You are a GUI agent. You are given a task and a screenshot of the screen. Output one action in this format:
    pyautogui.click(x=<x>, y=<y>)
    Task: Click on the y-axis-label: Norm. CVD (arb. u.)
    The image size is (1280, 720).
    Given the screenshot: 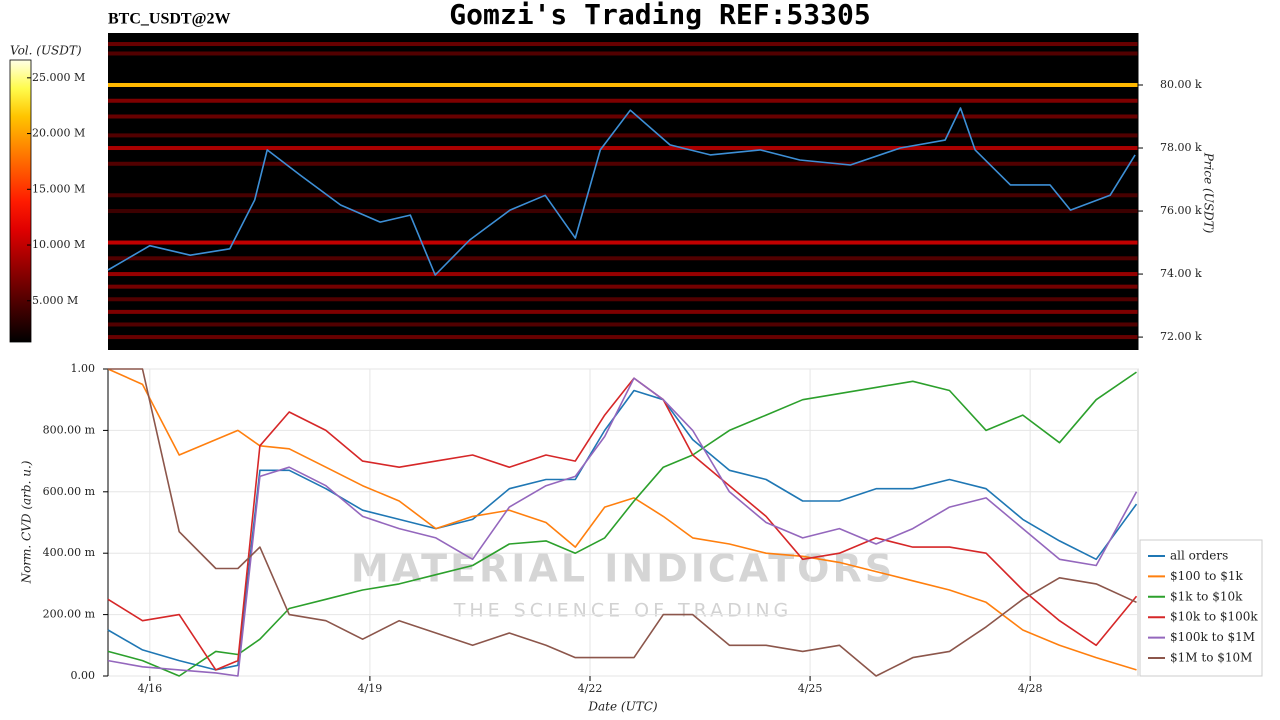 What is the action you would take?
    pyautogui.click(x=27, y=522)
    